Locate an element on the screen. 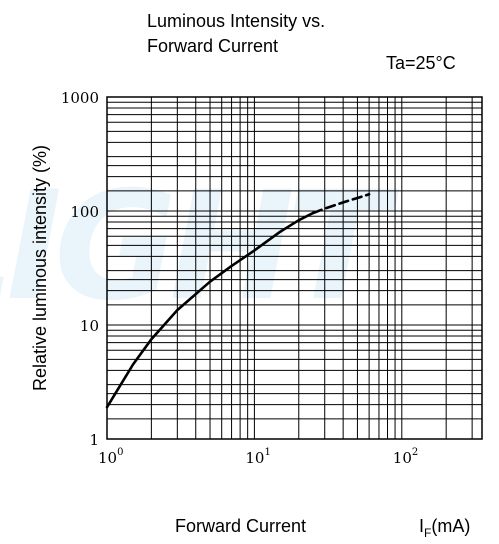 This screenshot has width=499, height=544. chart-title-line-1: Luminous Intensity vs. is located at coordinates (236, 21).